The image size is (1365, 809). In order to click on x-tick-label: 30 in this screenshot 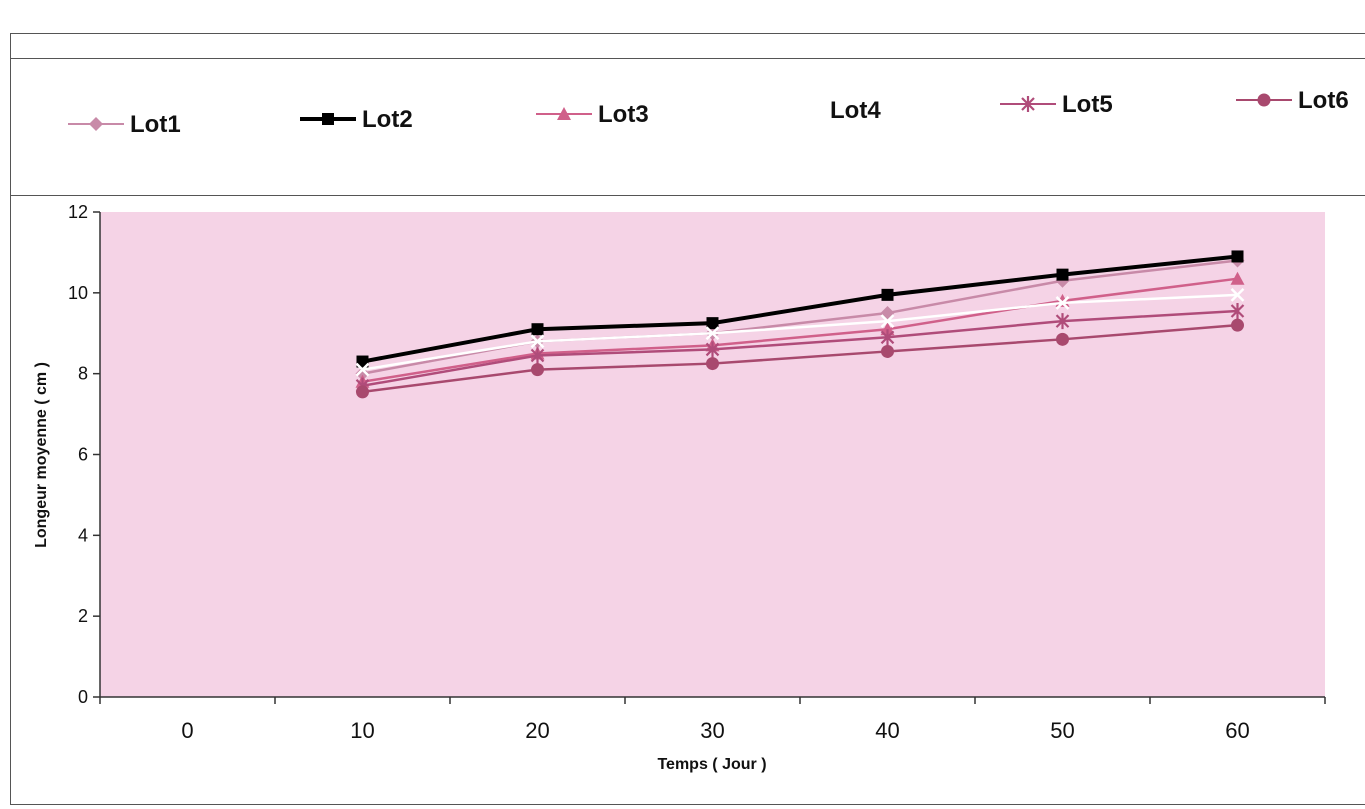, I will do `click(712, 730)`.